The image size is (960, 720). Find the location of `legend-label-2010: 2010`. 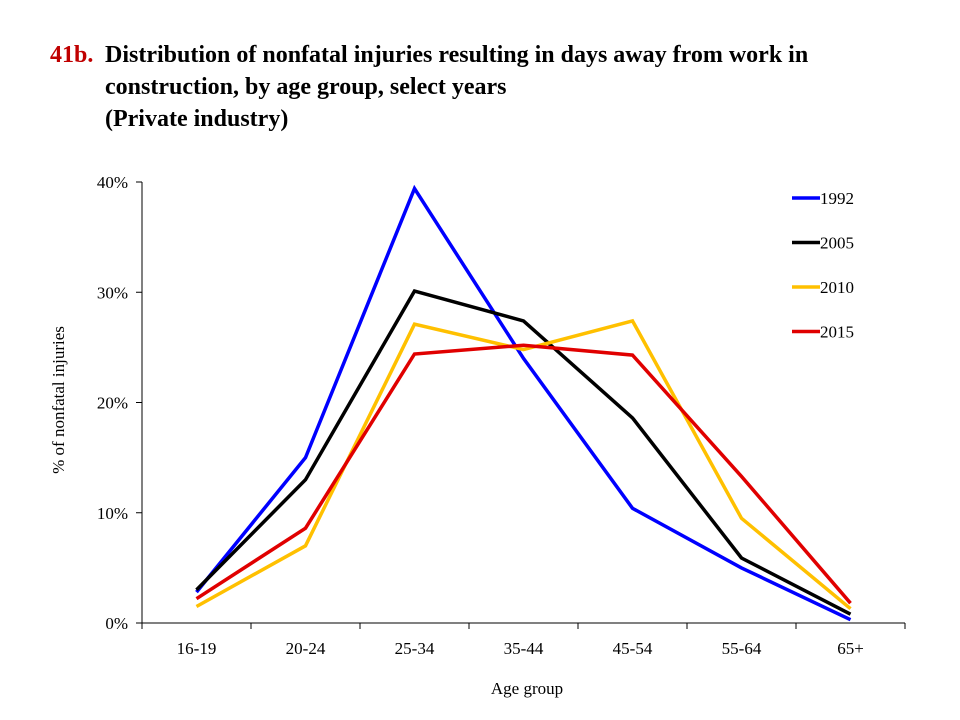

legend-label-2010: 2010 is located at coordinates (837, 287).